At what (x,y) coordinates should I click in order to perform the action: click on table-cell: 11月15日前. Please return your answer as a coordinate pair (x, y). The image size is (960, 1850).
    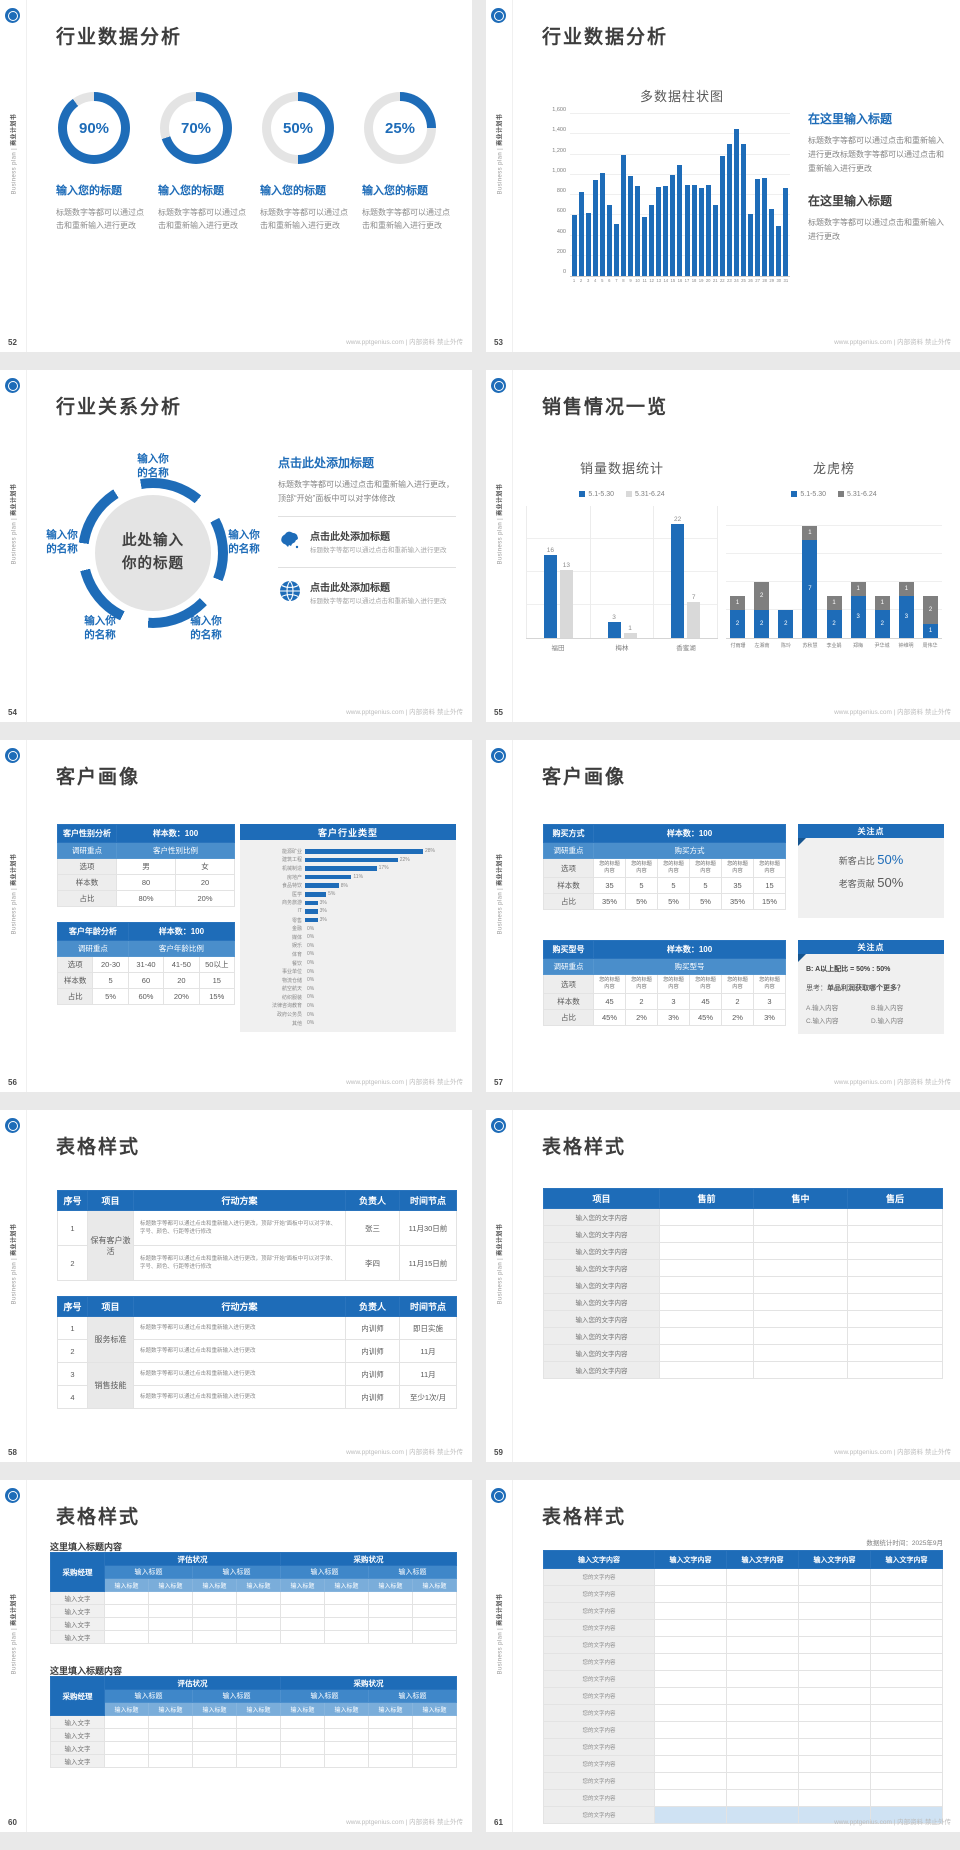
    Looking at the image, I should click on (428, 1263).